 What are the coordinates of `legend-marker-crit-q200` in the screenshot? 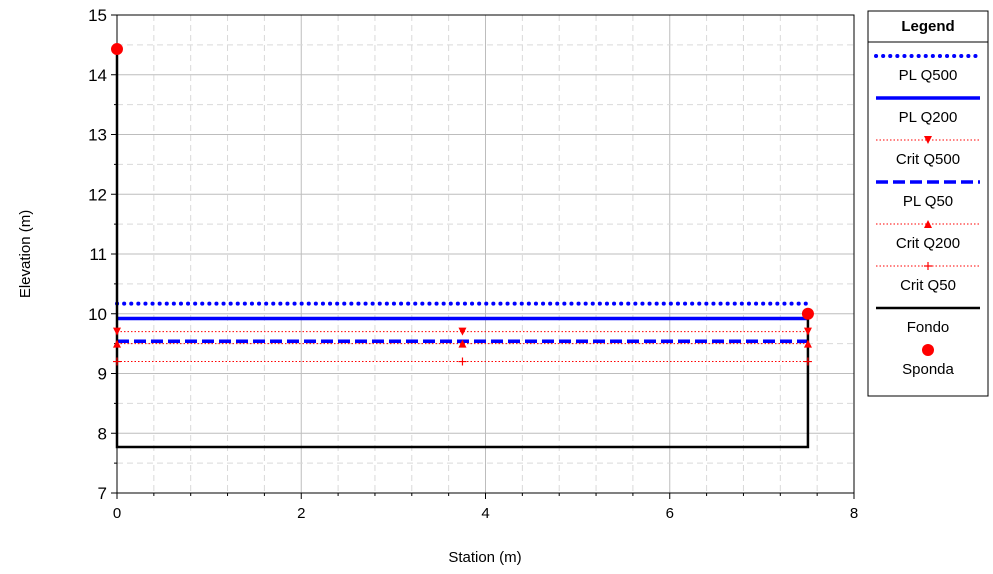 It's located at (928, 224).